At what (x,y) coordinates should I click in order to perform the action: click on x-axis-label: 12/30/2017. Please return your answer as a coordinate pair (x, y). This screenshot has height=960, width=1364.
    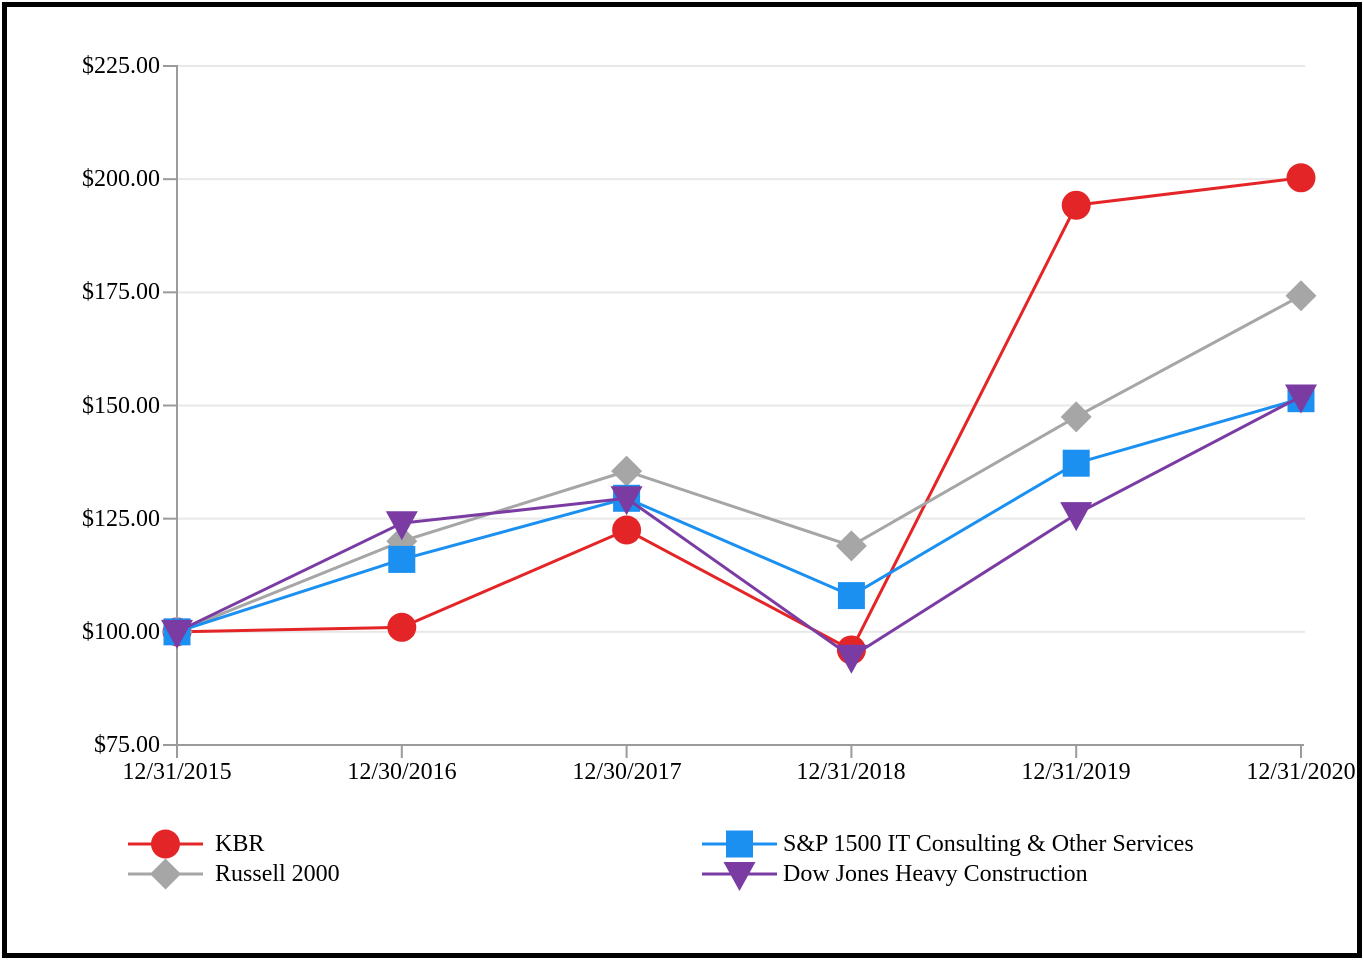
    Looking at the image, I should click on (627, 772).